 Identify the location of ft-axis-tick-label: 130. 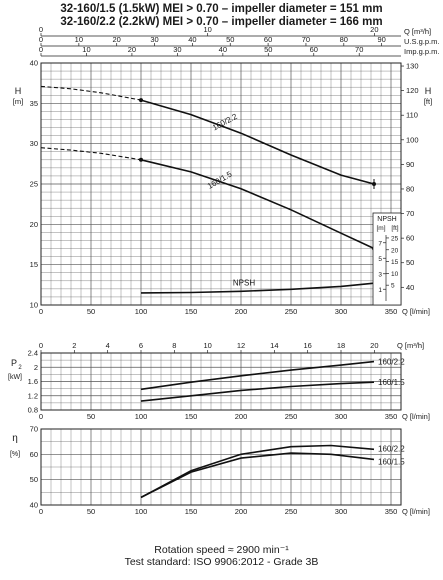
(412, 66).